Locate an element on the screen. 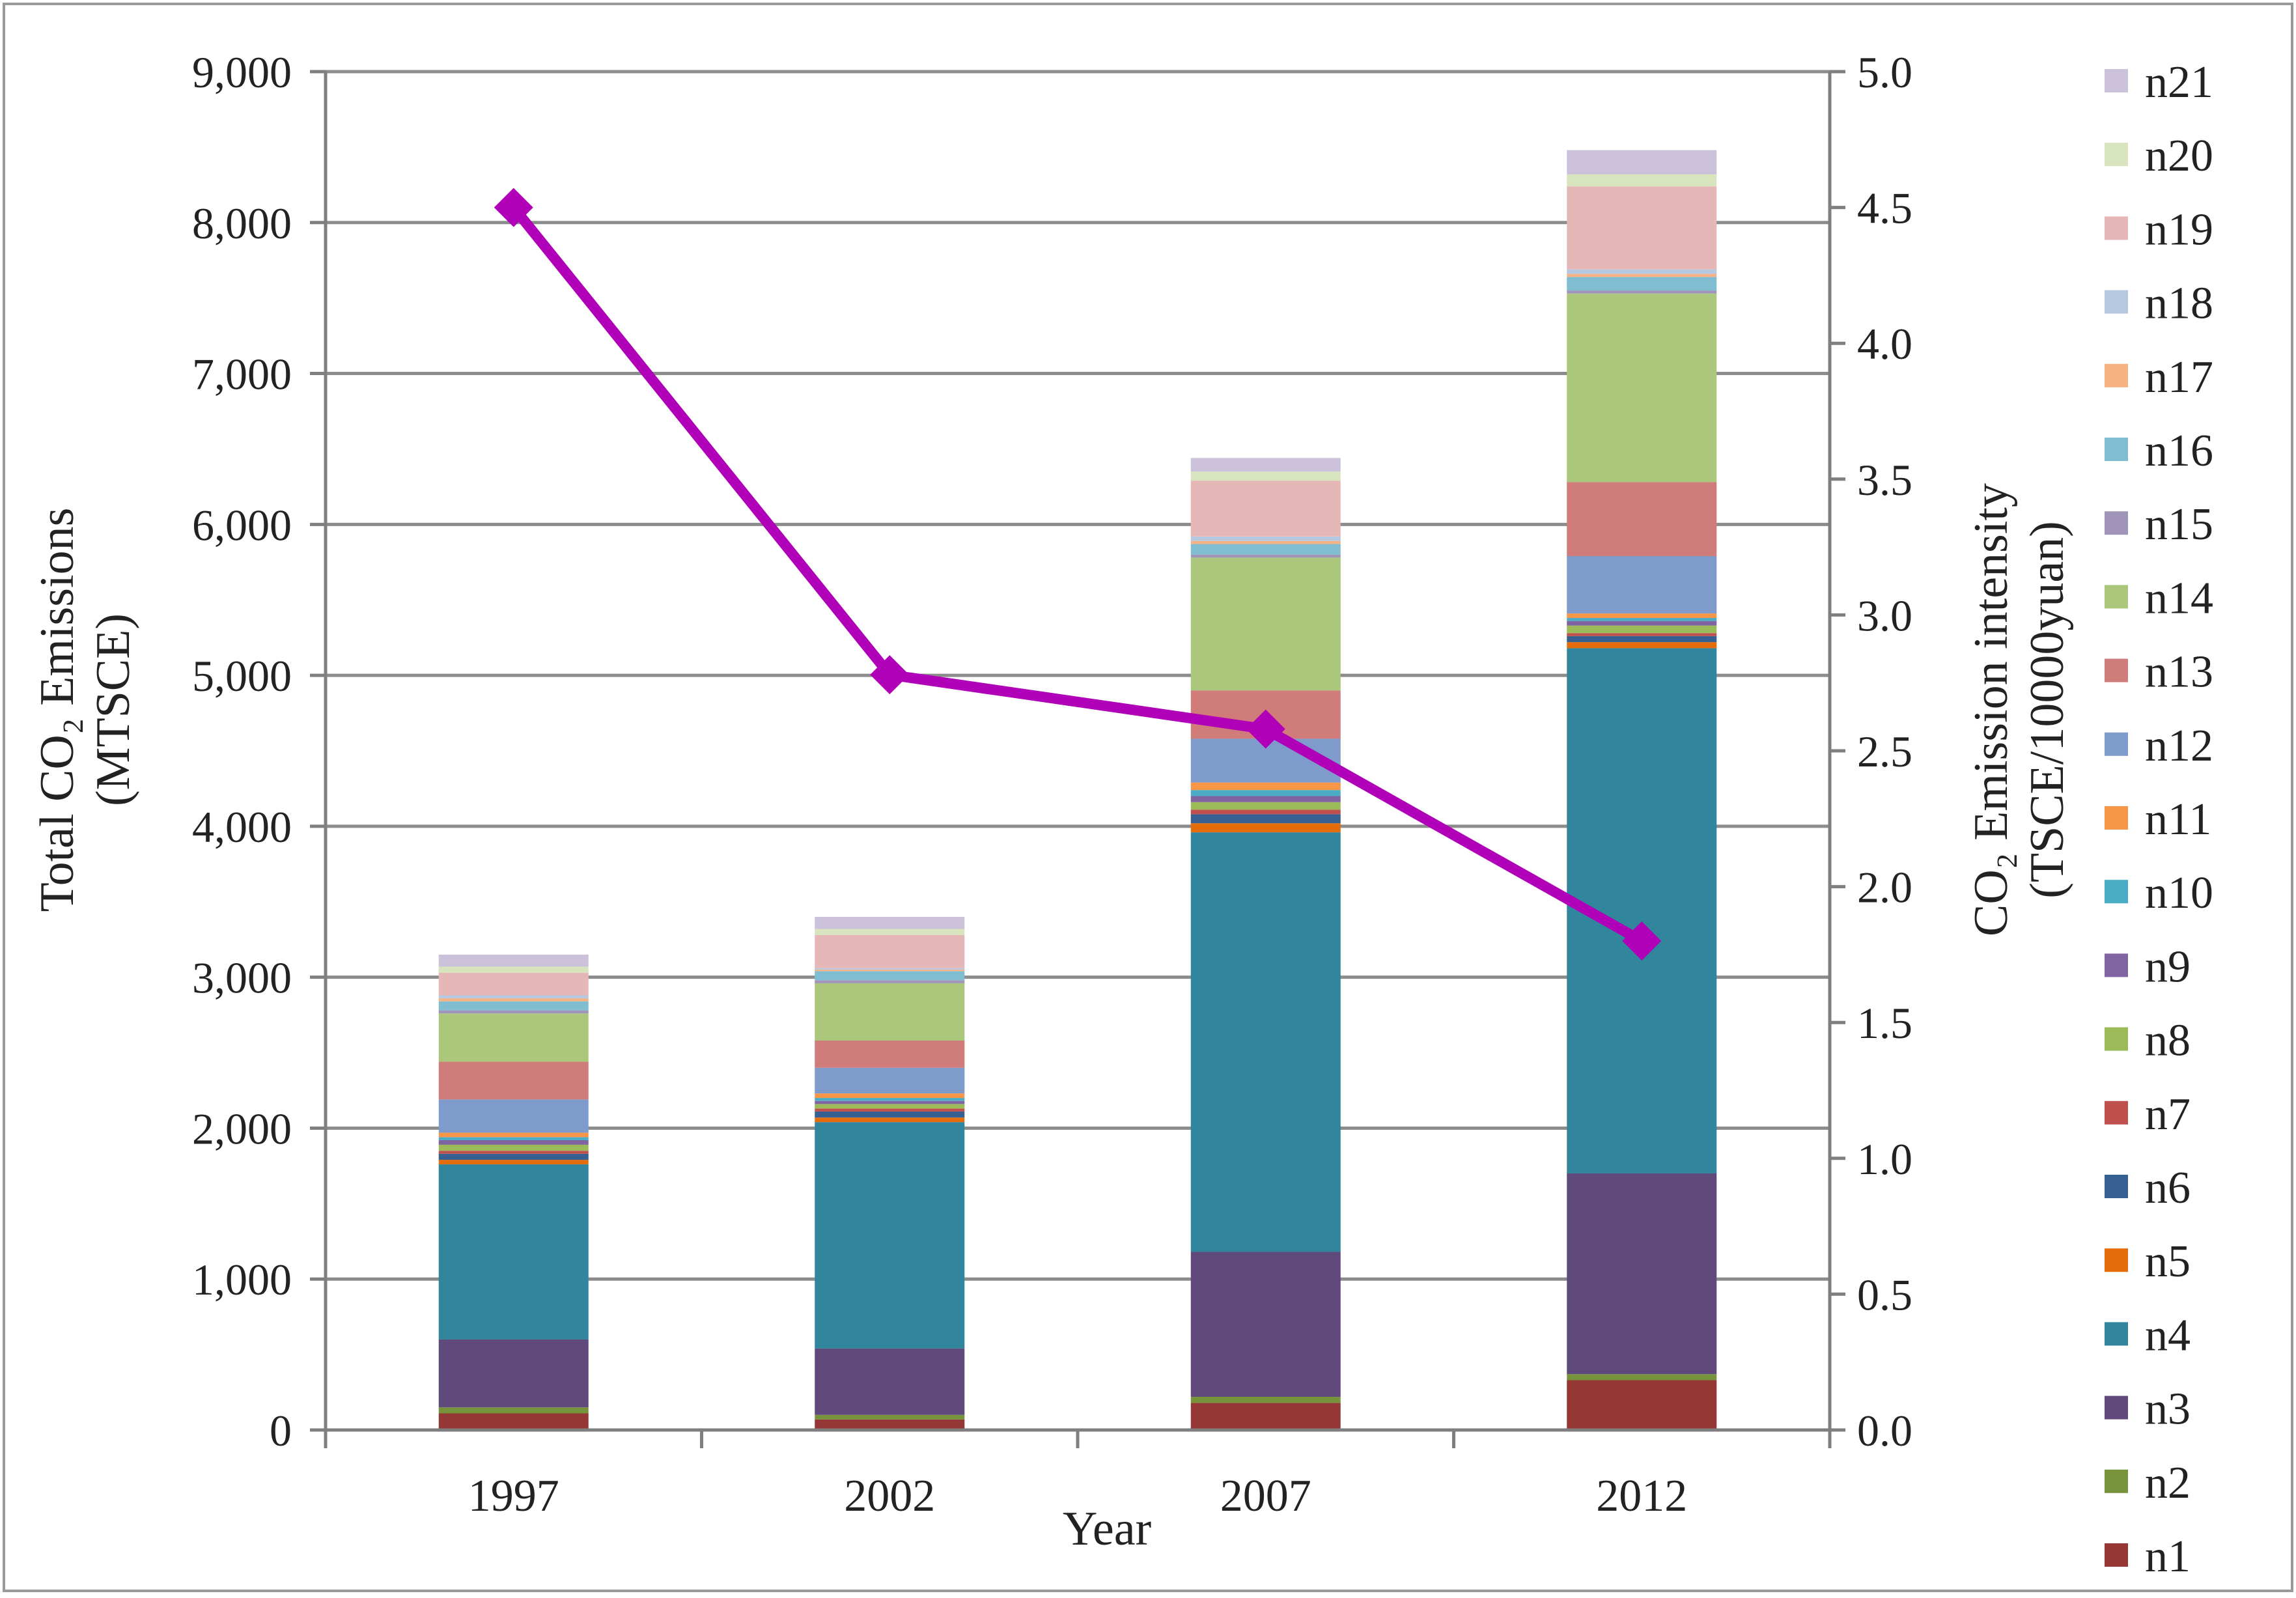  bar-segment-n6-1997 is located at coordinates (514, 1156).